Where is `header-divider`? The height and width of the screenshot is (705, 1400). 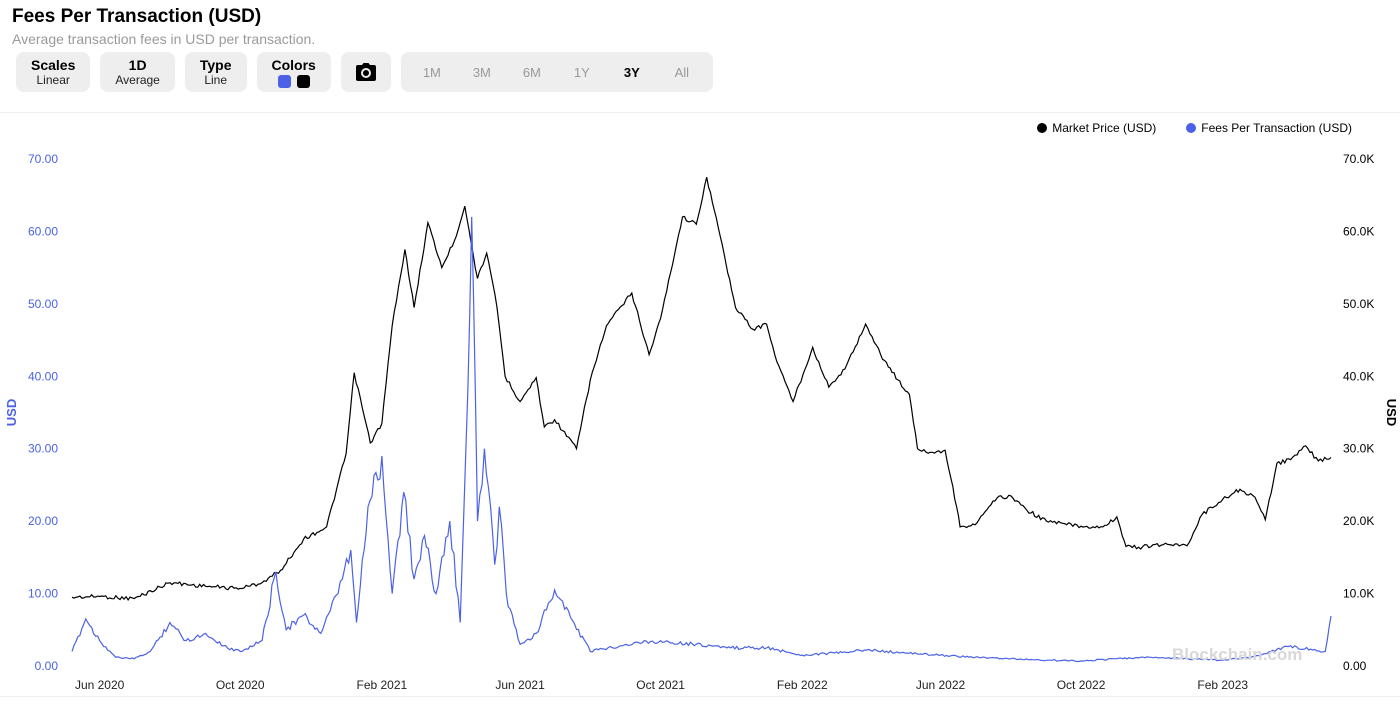 header-divider is located at coordinates (700, 112).